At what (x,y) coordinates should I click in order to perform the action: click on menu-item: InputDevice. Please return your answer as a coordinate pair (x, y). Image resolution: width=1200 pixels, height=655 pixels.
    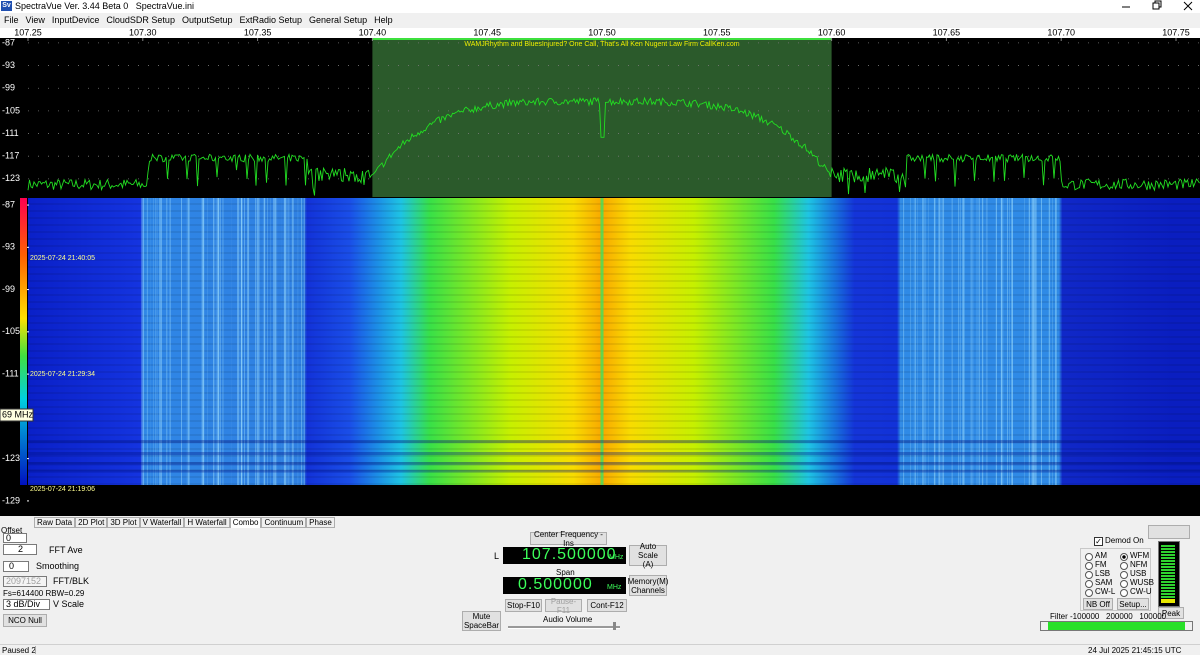
    Looking at the image, I should click on (75, 20).